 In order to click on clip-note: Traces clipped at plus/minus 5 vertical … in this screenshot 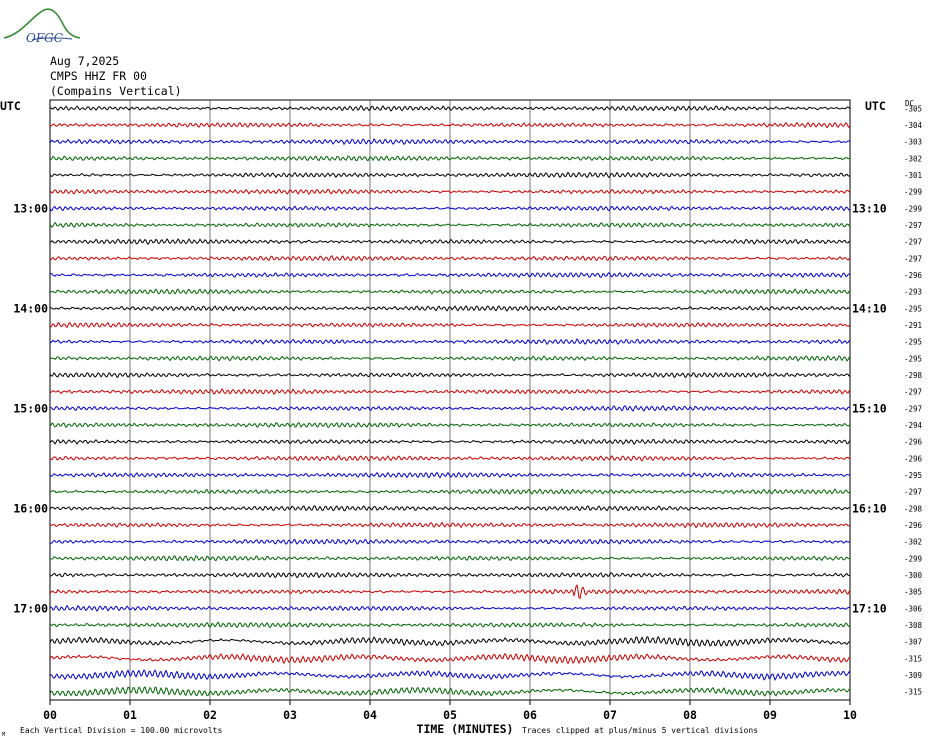, I will do `click(640, 730)`.